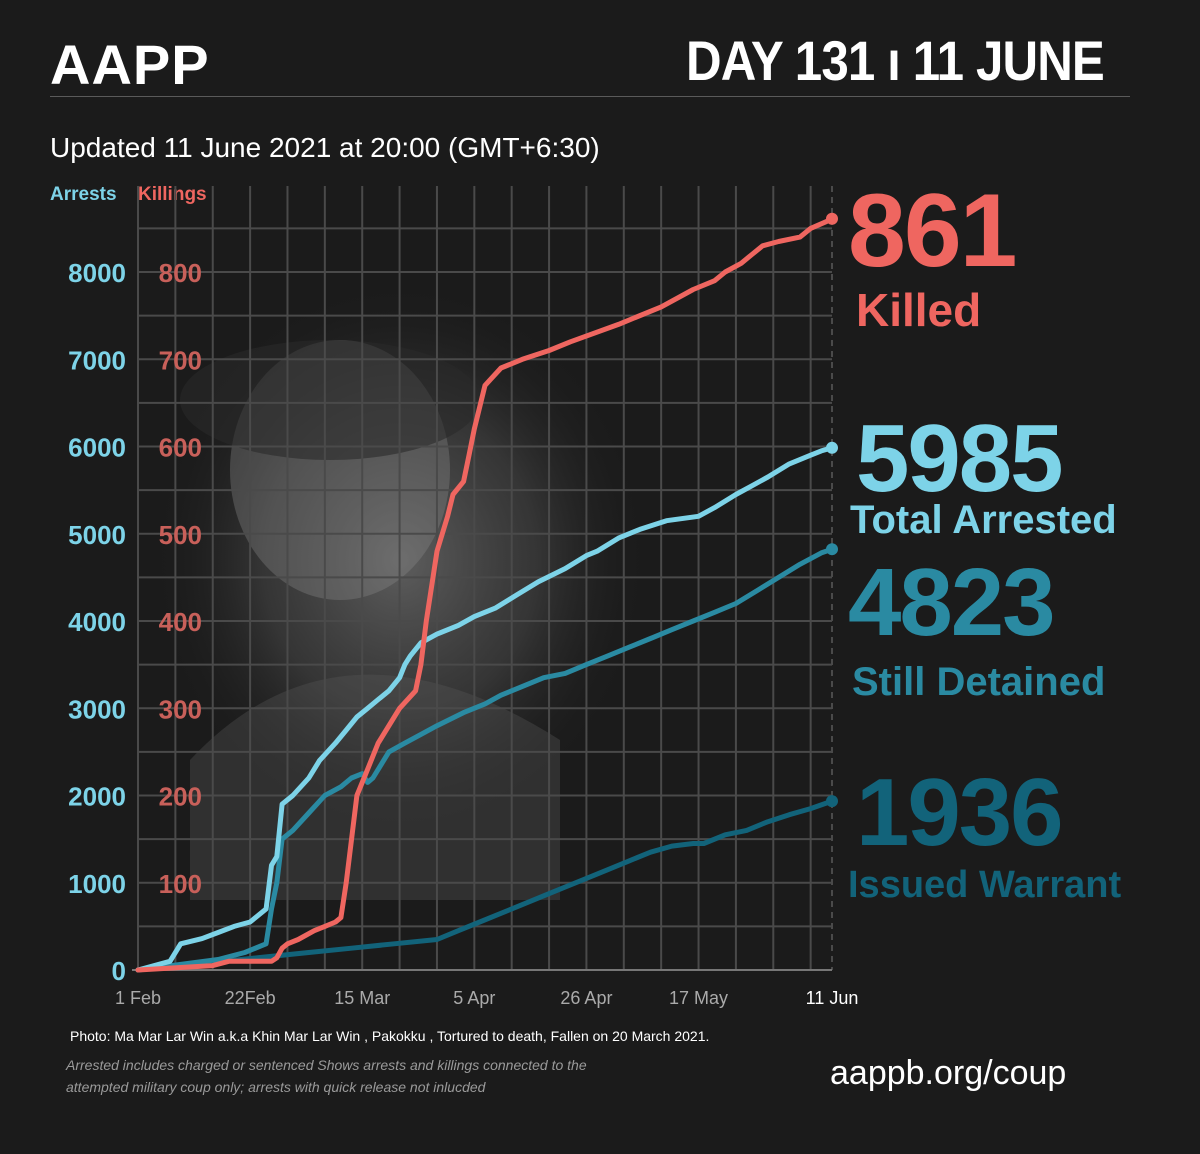  What do you see at coordinates (832, 447) in the screenshot?
I see `series-endpoint-total-arrested` at bounding box center [832, 447].